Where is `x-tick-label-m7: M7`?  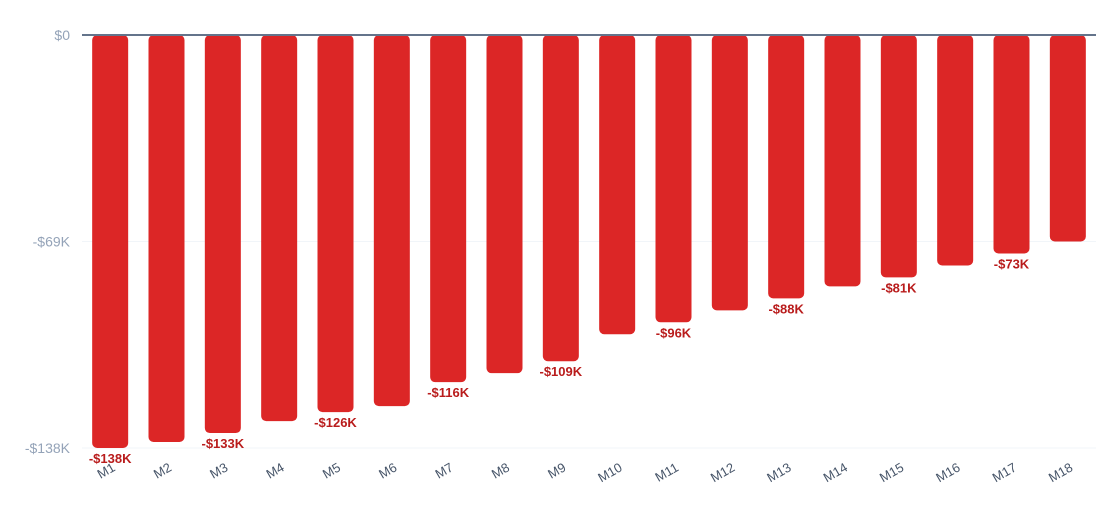 x-tick-label-m7: M7 is located at coordinates (444, 471).